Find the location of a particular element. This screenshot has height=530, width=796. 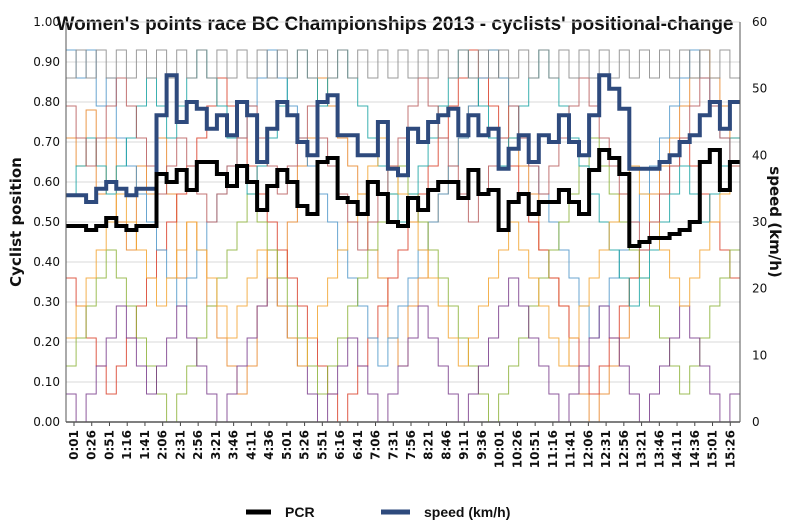

x-tick-label: 5:01 is located at coordinates (287, 445).